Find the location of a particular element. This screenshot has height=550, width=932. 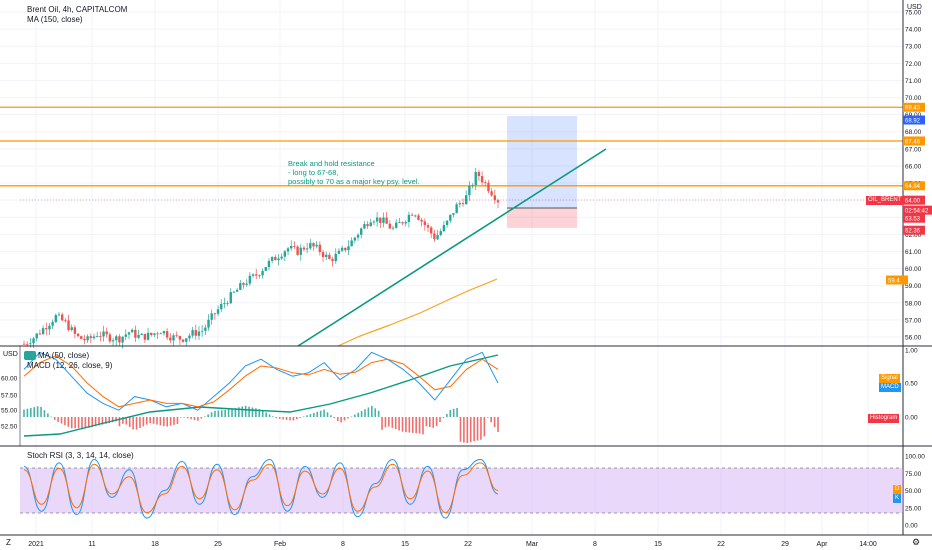

annotation-line-1: Break and hold resistance is located at coordinates (331, 163).